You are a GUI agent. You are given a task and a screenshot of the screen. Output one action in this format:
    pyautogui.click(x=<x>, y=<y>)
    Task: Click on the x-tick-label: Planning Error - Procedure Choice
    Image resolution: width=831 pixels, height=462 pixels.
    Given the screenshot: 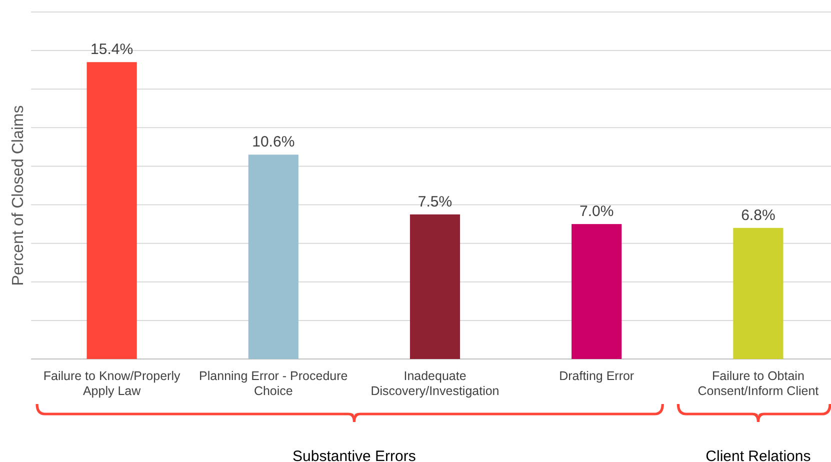 What is the action you would take?
    pyautogui.click(x=273, y=383)
    